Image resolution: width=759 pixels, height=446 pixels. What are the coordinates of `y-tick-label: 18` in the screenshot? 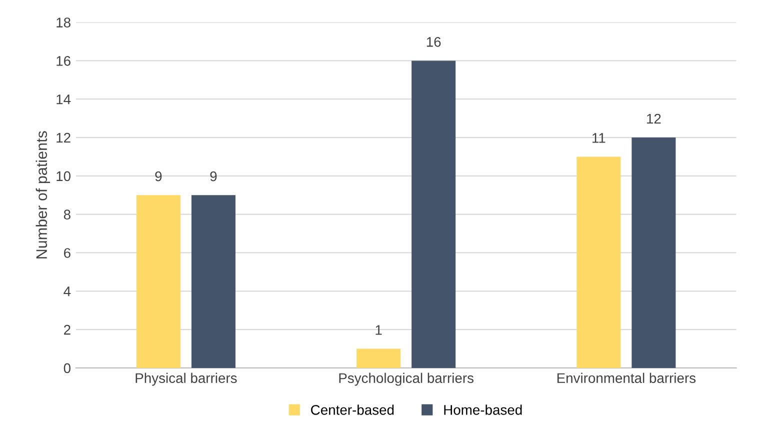 It's located at (63, 23).